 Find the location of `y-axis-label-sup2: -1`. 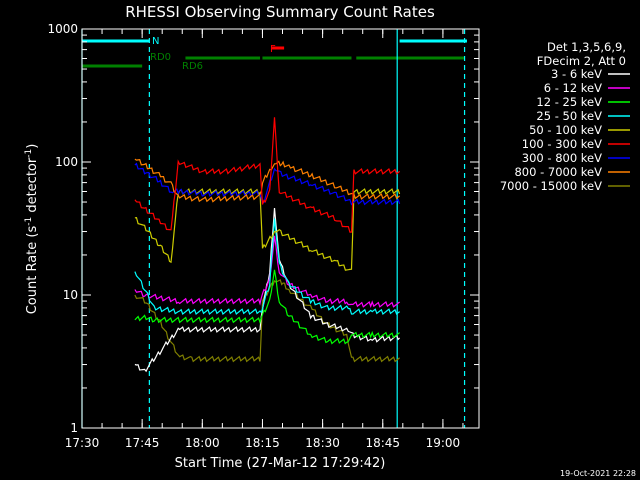

y-axis-label-sup2: -1 is located at coordinates (29, 153).